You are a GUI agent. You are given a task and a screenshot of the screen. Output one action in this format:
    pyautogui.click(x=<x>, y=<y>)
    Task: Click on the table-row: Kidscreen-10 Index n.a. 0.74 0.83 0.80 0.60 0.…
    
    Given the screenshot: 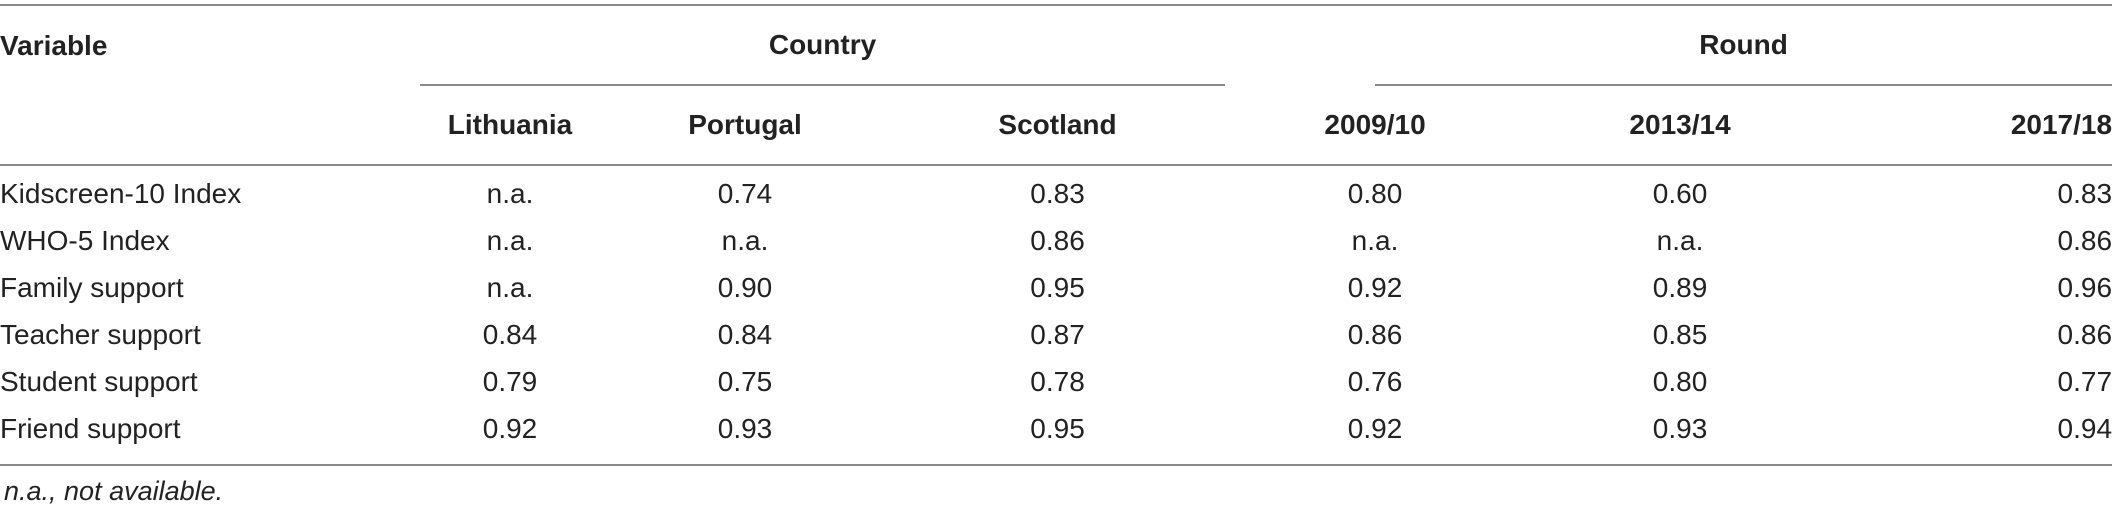 What is the action you would take?
    pyautogui.click(x=1056, y=191)
    